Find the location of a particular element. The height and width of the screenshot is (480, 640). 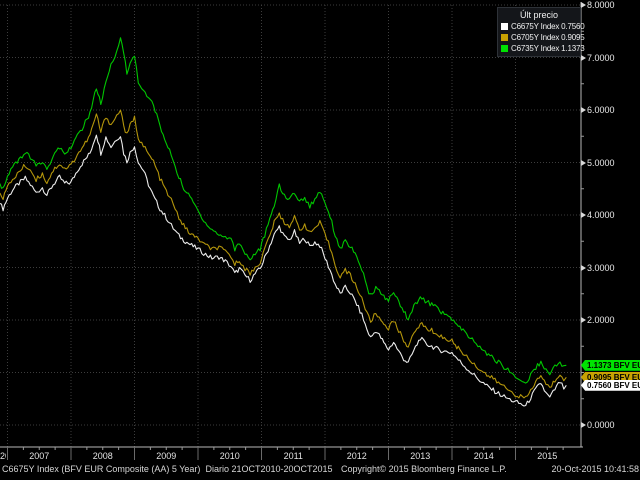

x-axis-year-2013: 2013 is located at coordinates (420, 456).